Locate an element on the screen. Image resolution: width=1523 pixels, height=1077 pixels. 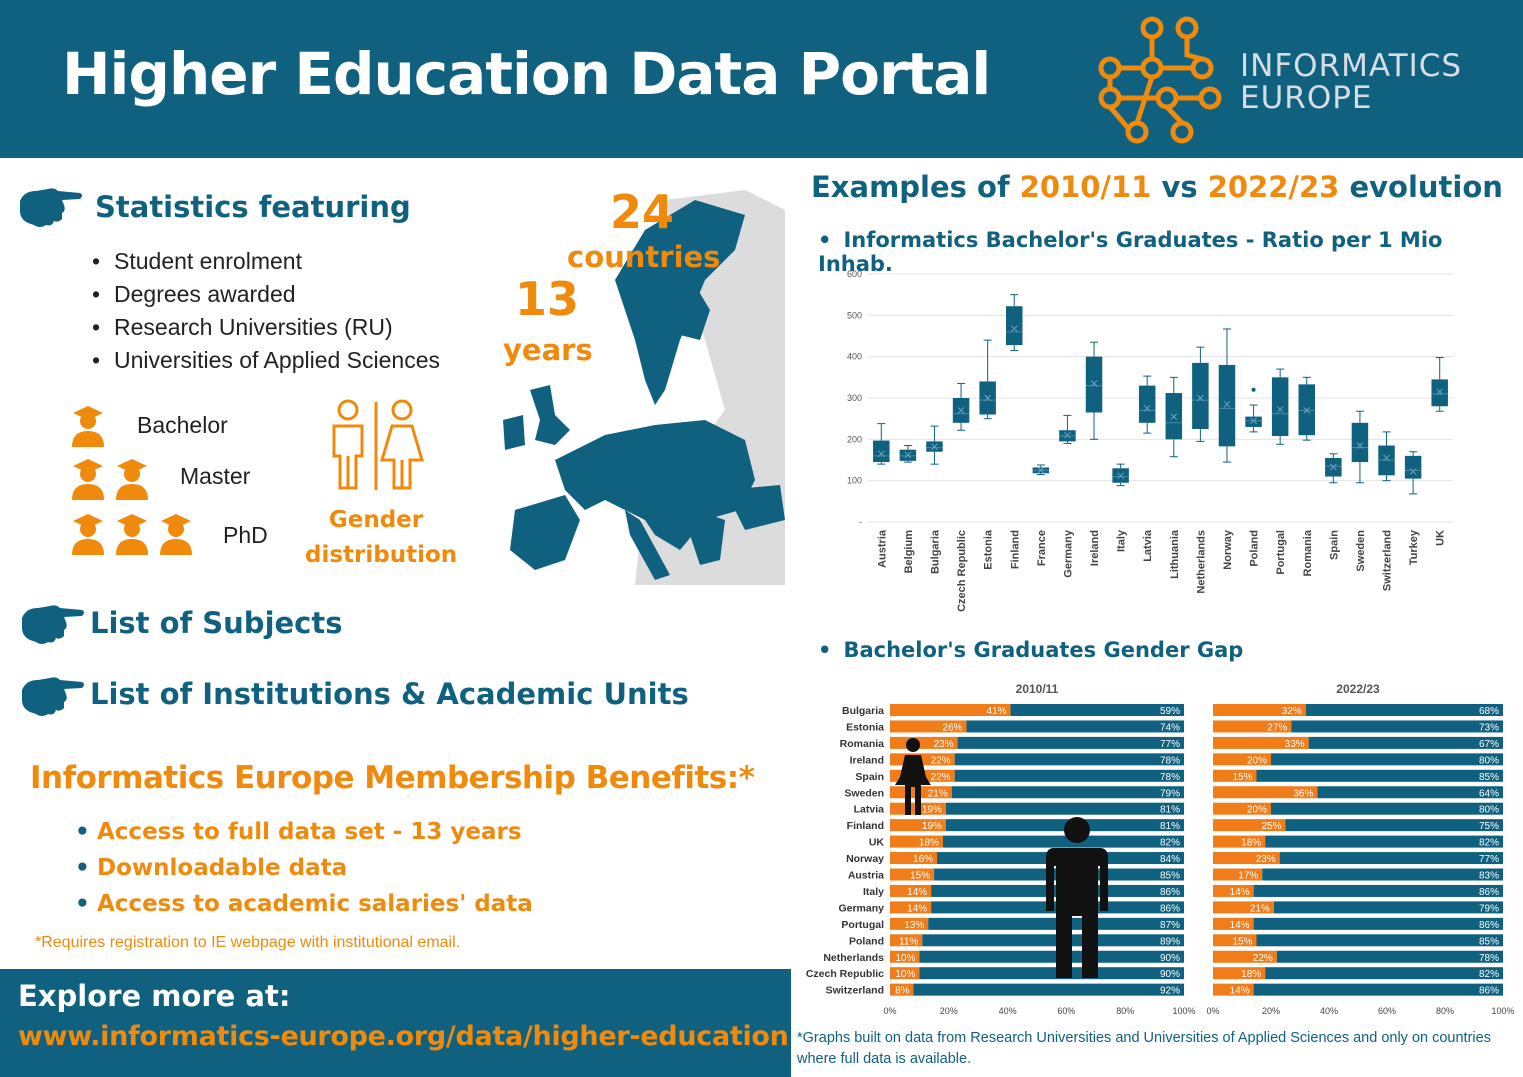
graduate-icon is located at coordinates (88, 479).